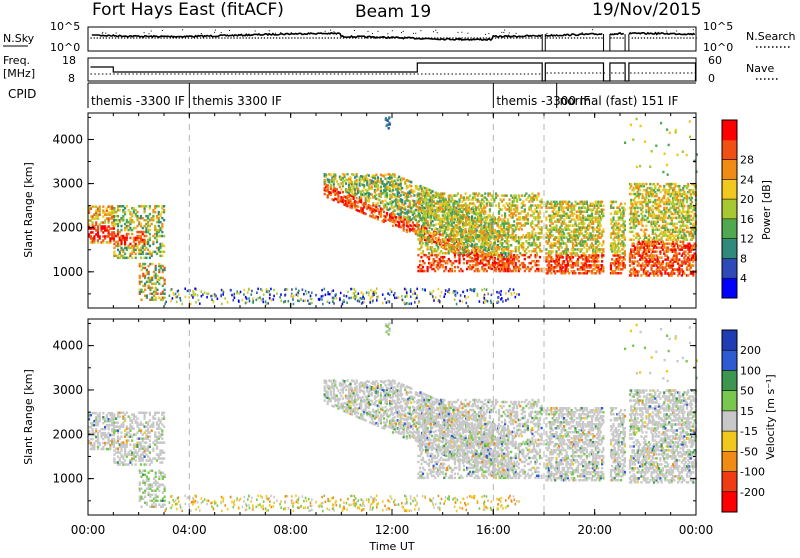 The width and height of the screenshot is (800, 558). Describe the element at coordinates (65, 26) in the screenshot. I see `nsky-tick-top: 10^5` at that location.